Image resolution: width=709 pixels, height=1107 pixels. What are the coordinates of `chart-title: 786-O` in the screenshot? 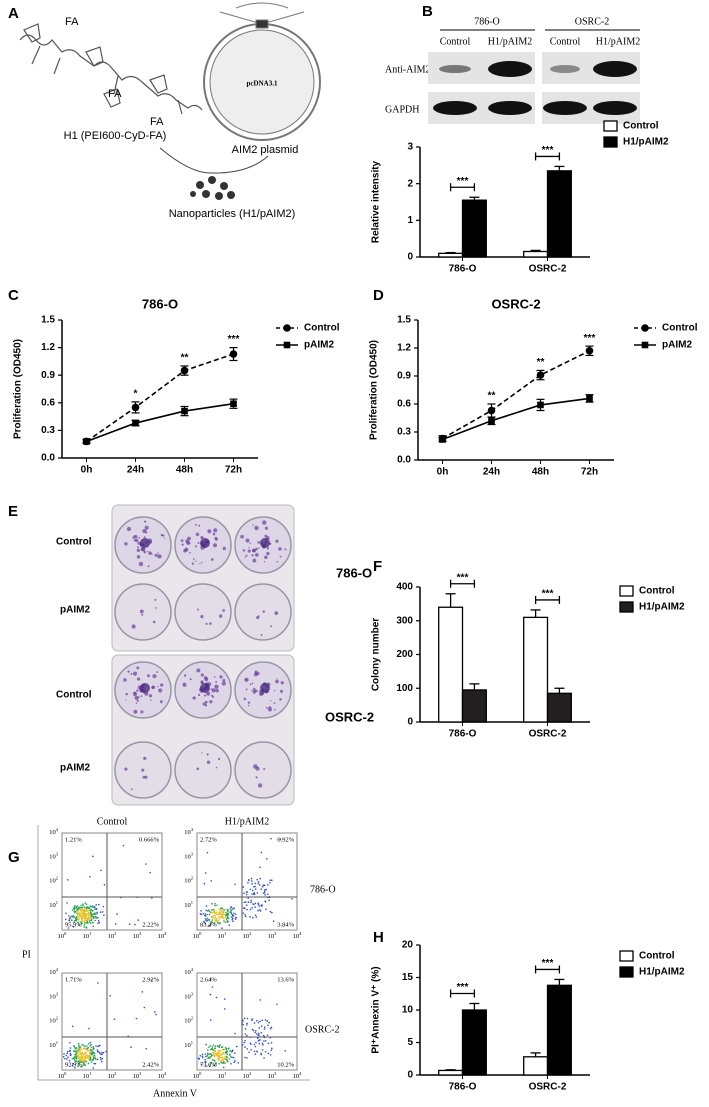 It's located at (160, 303).